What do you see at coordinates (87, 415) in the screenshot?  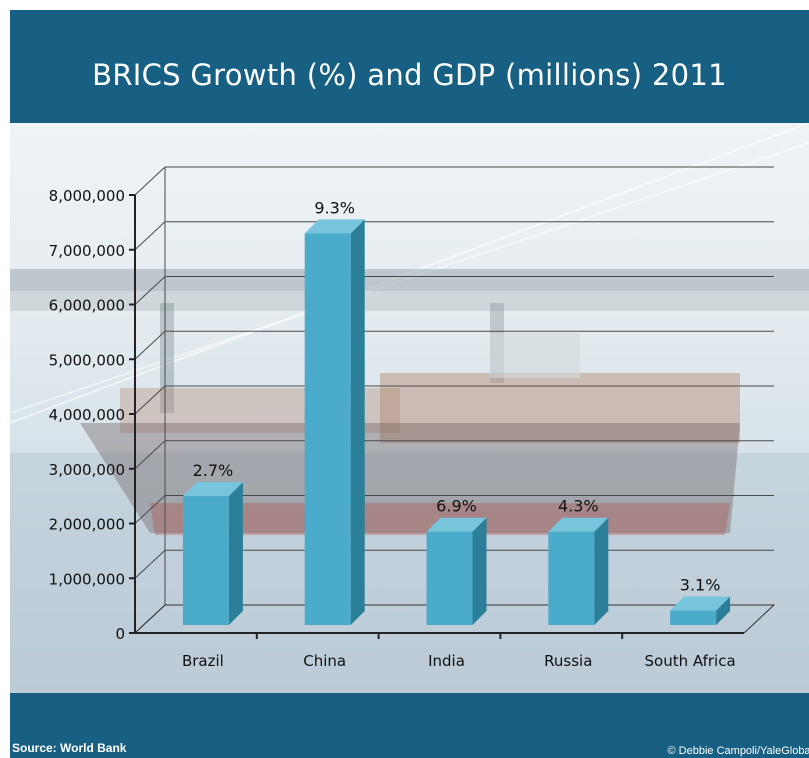 I see `y-tick-label: 4,000,000` at bounding box center [87, 415].